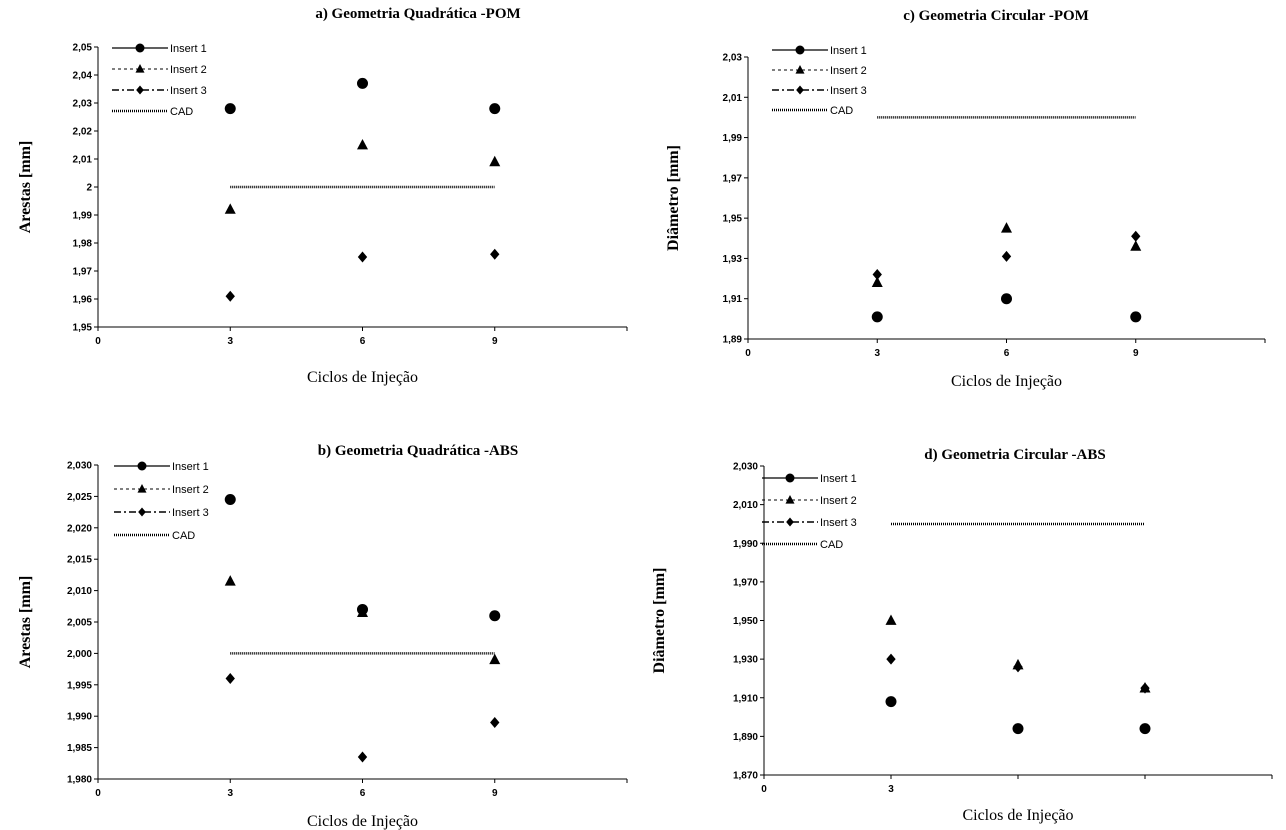 Image resolution: width=1286 pixels, height=830 pixels. Describe the element at coordinates (733, 98) in the screenshot. I see `y-tick-label: 2,01` at that location.